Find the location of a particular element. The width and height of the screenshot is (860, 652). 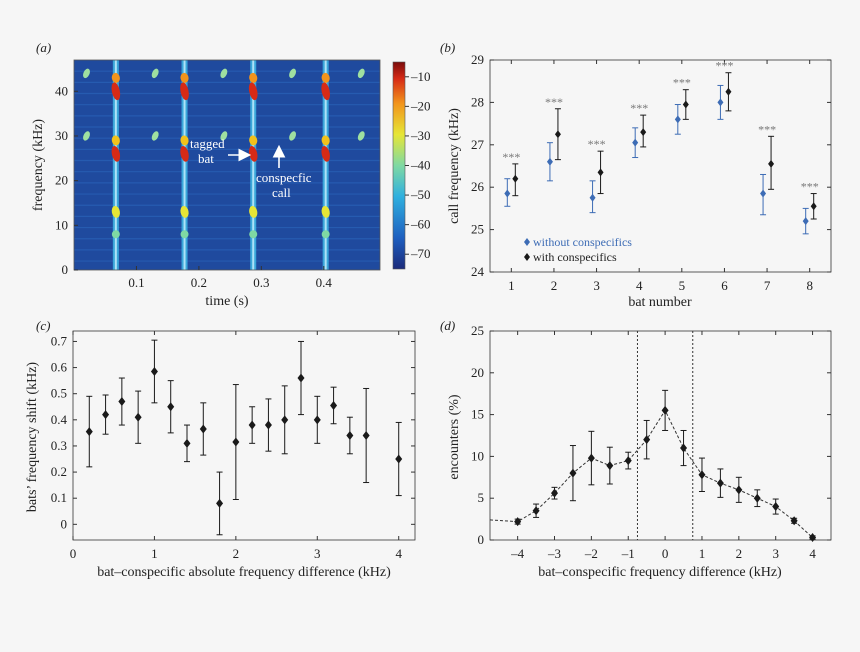

d-y-tick-label: 20 is located at coordinates (477, 372).